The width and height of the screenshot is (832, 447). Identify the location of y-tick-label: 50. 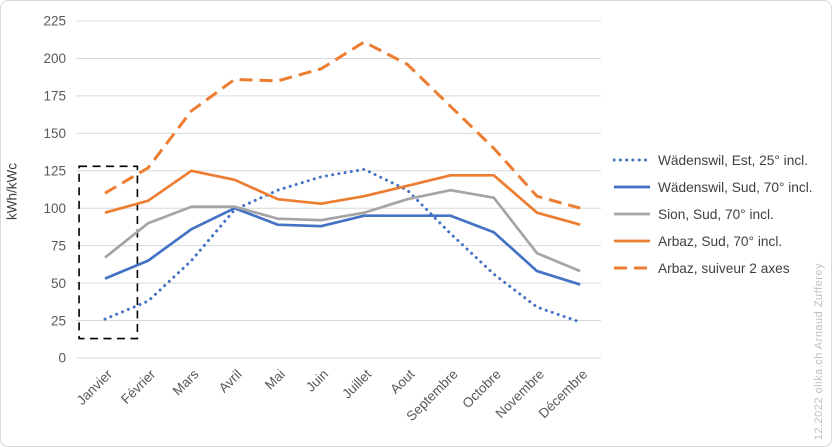
(58, 283).